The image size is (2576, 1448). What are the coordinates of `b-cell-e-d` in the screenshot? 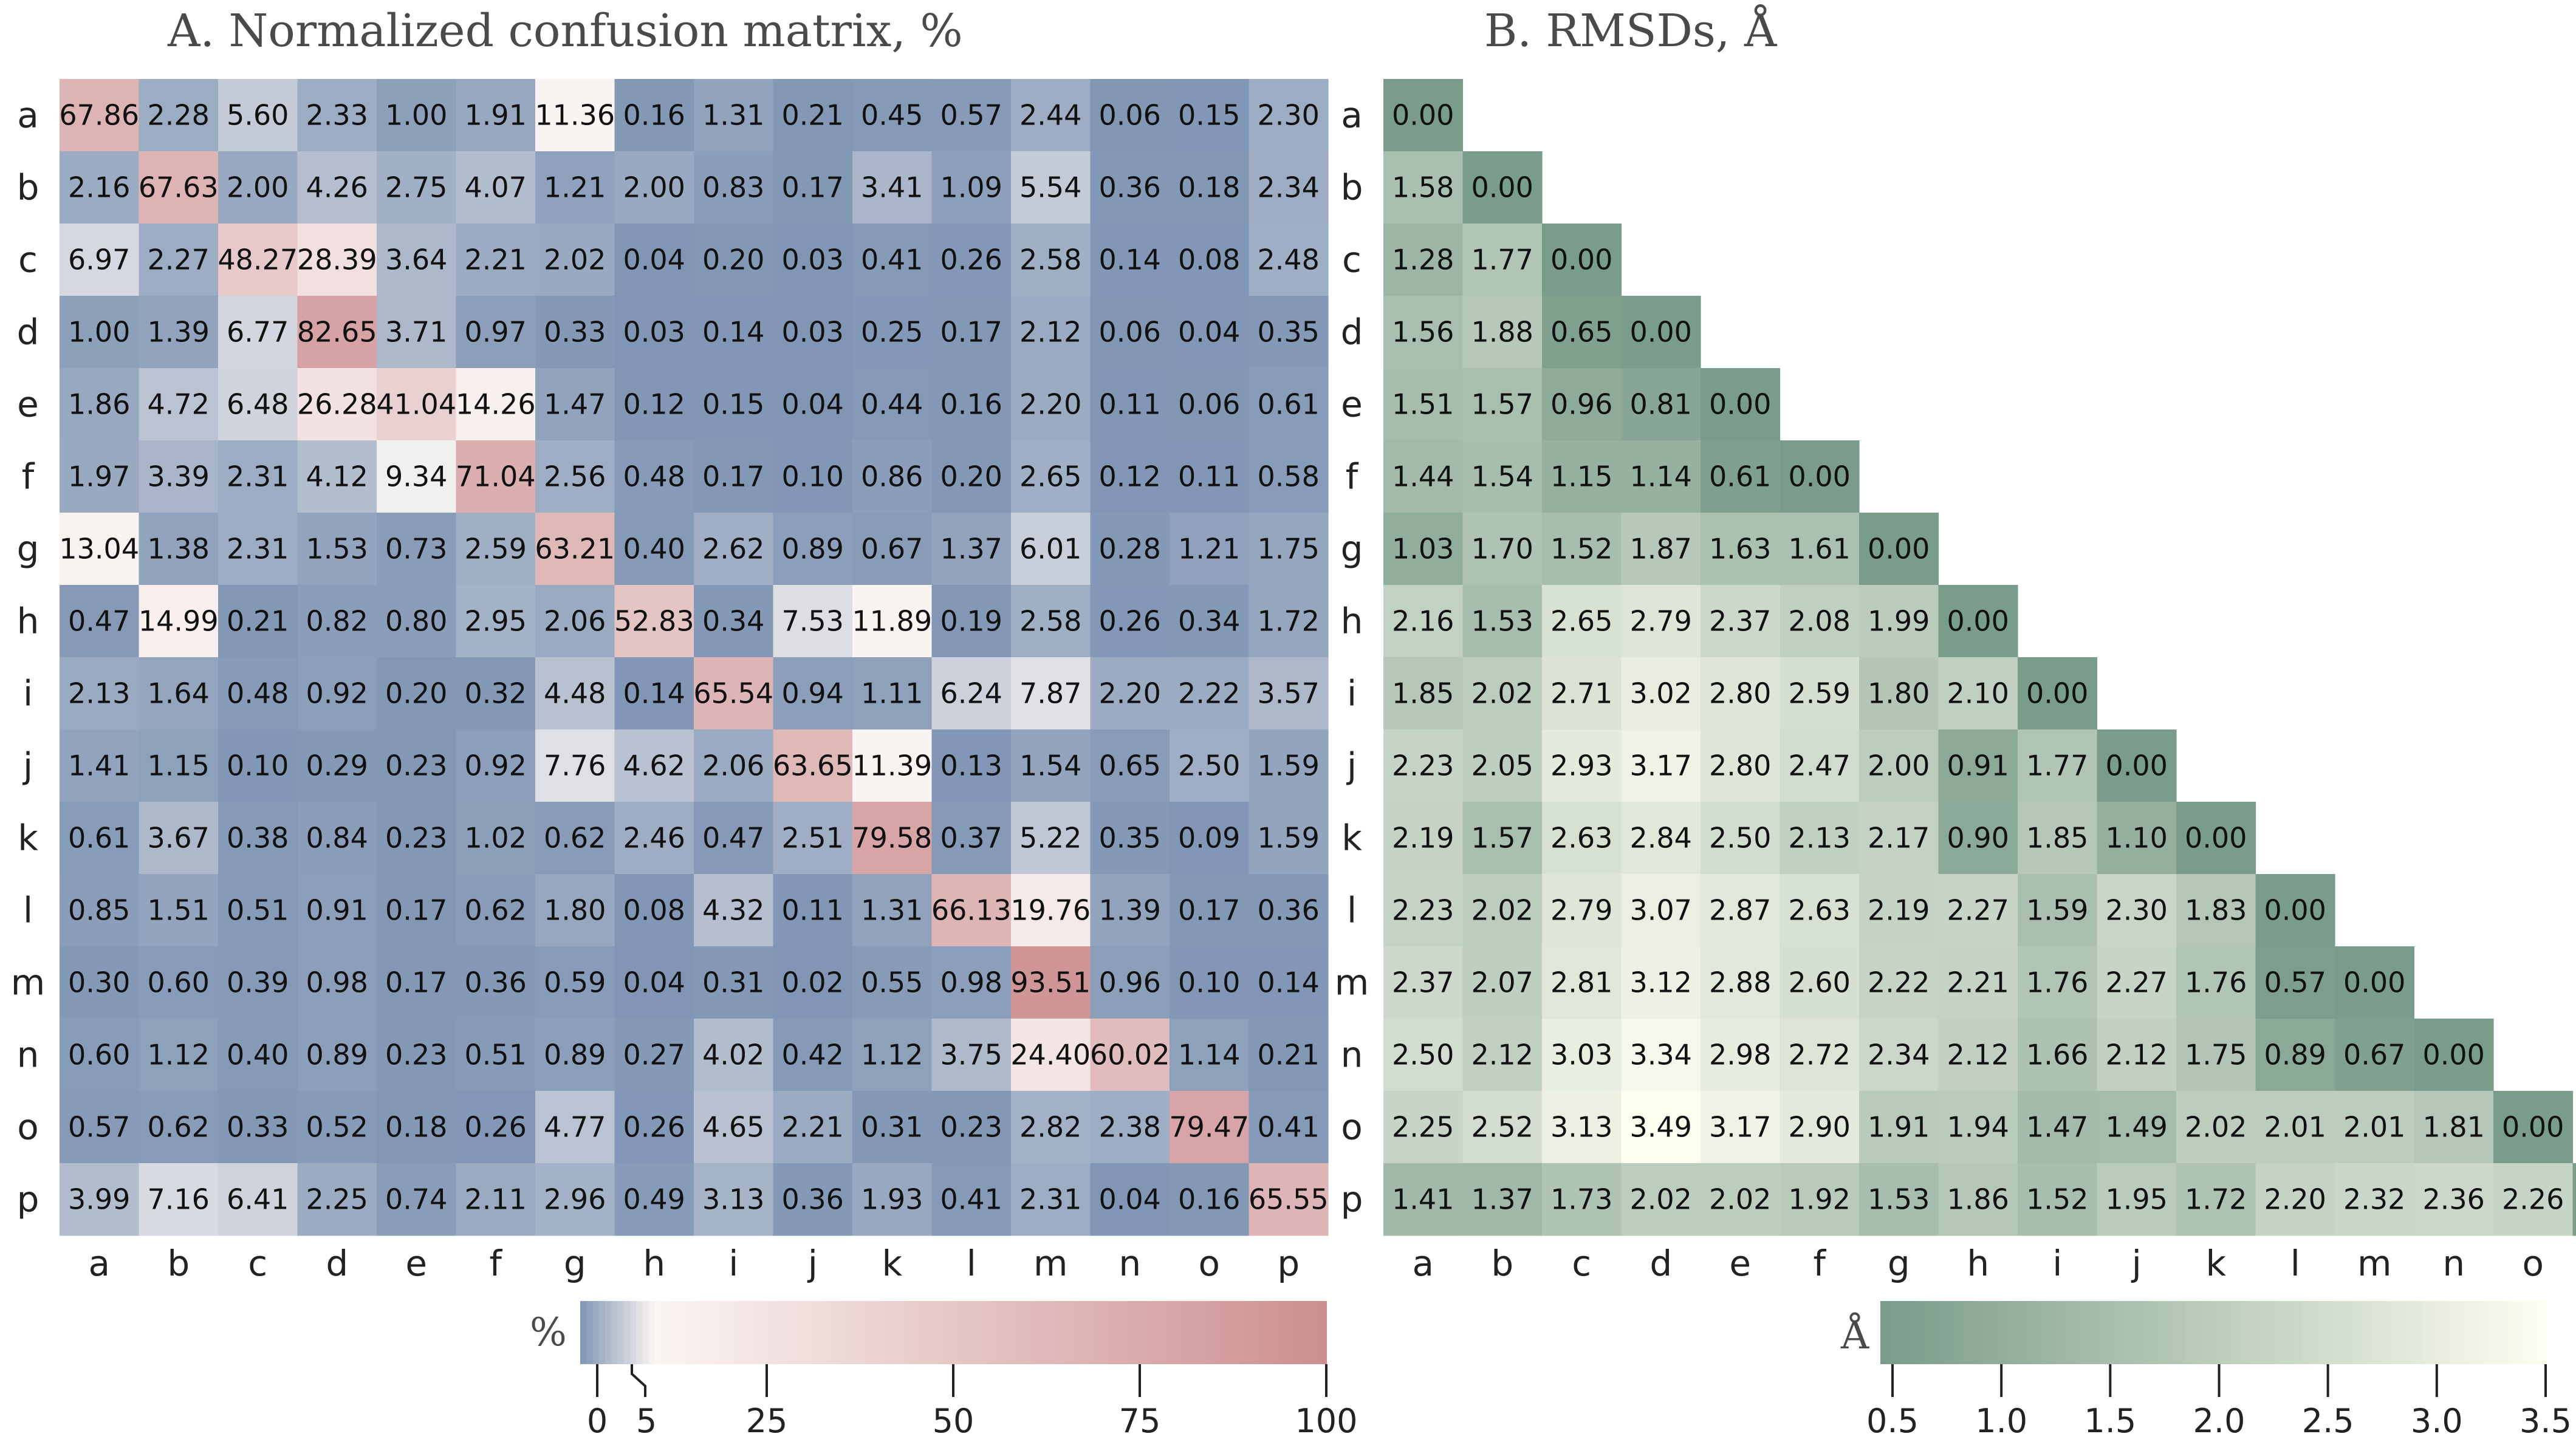 It's located at (1661, 404).